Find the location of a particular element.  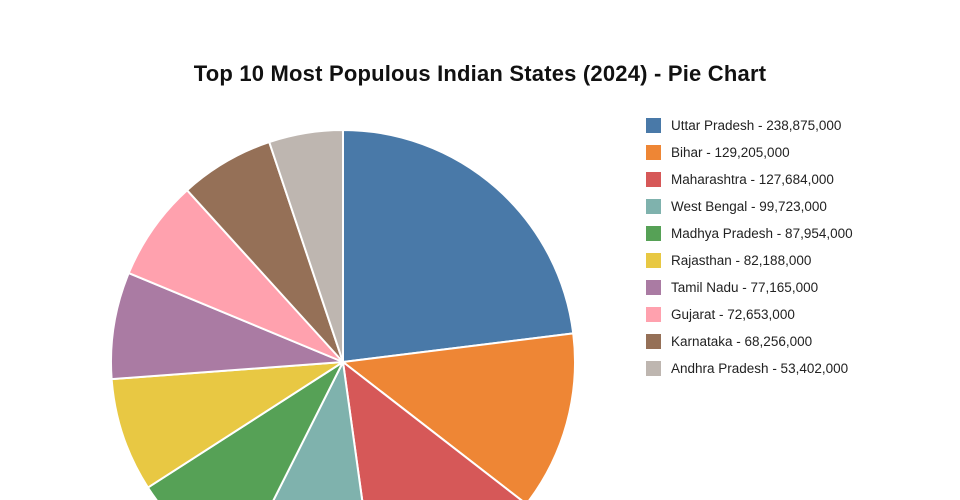

legend-label: Maharashtra - 127,684,000 is located at coordinates (752, 179).